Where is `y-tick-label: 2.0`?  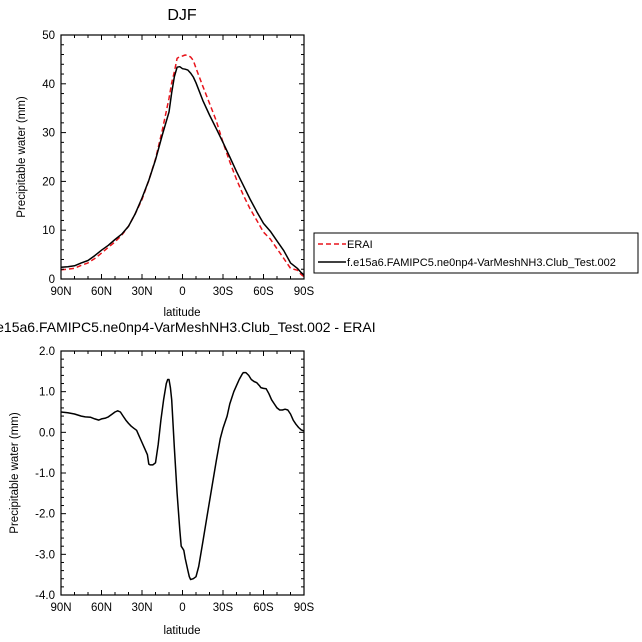 y-tick-label: 2.0 is located at coordinates (47, 352).